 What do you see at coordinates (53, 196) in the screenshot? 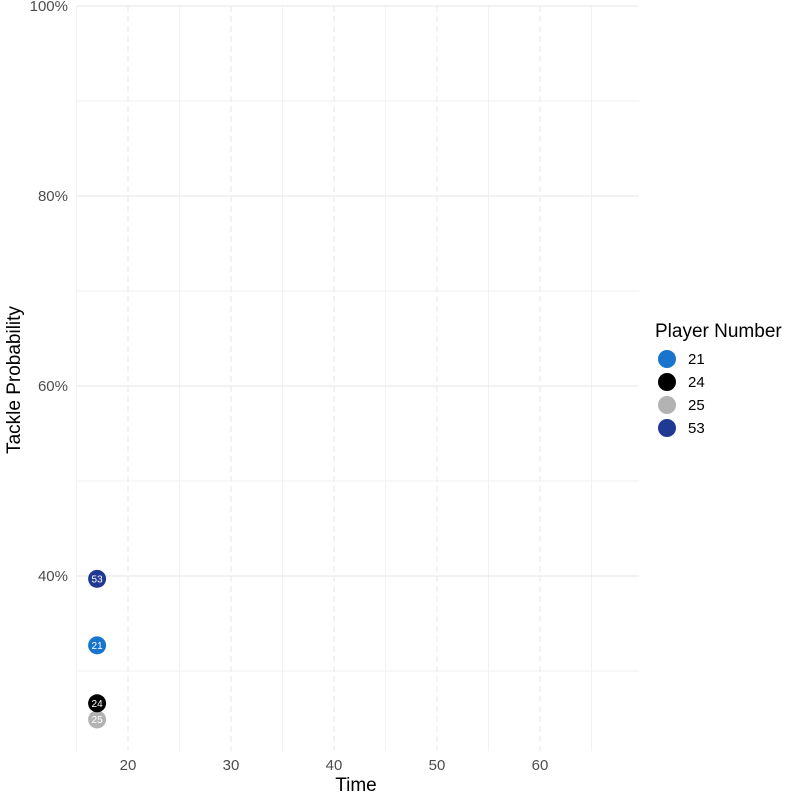
I see `y-tick-label: 80%` at bounding box center [53, 196].